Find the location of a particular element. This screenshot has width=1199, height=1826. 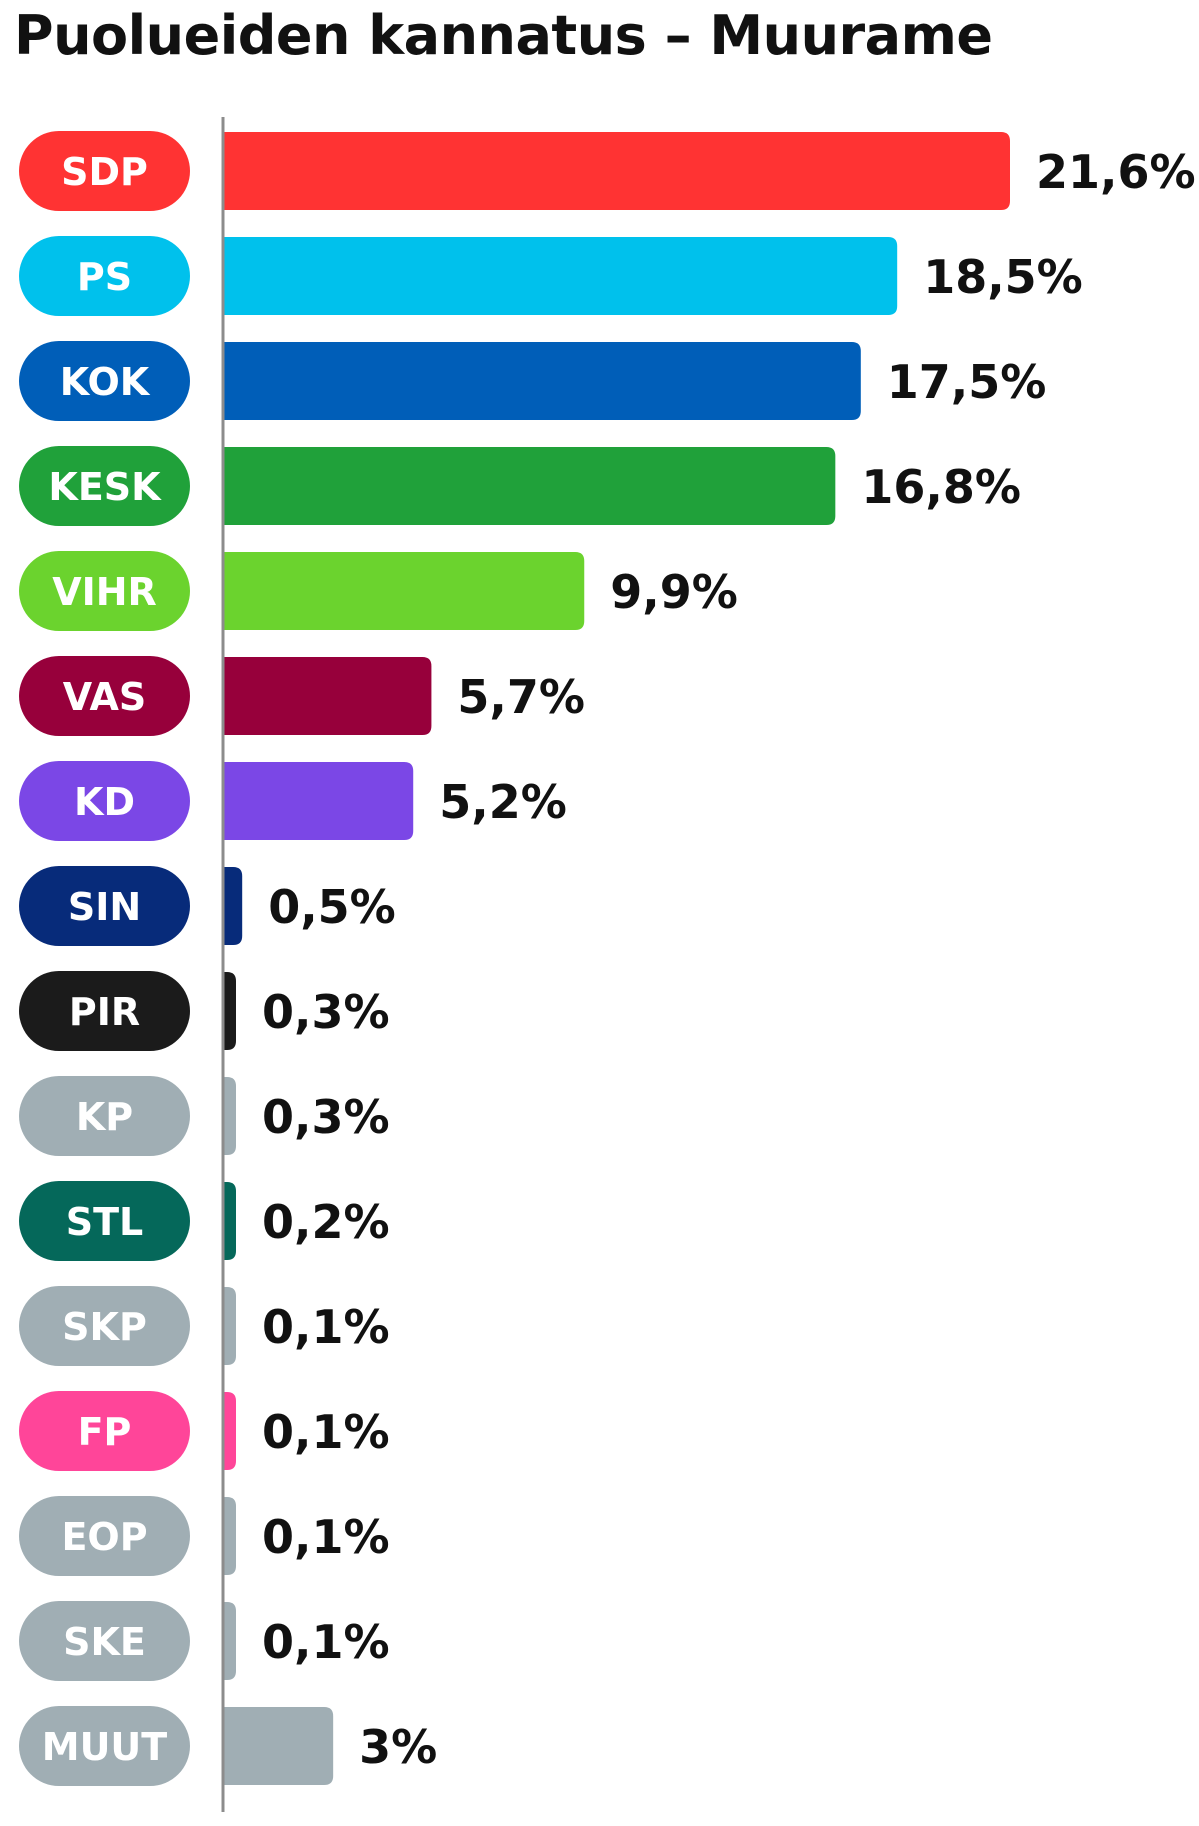

category-label-pir: PIR is located at coordinates (104, 1012).